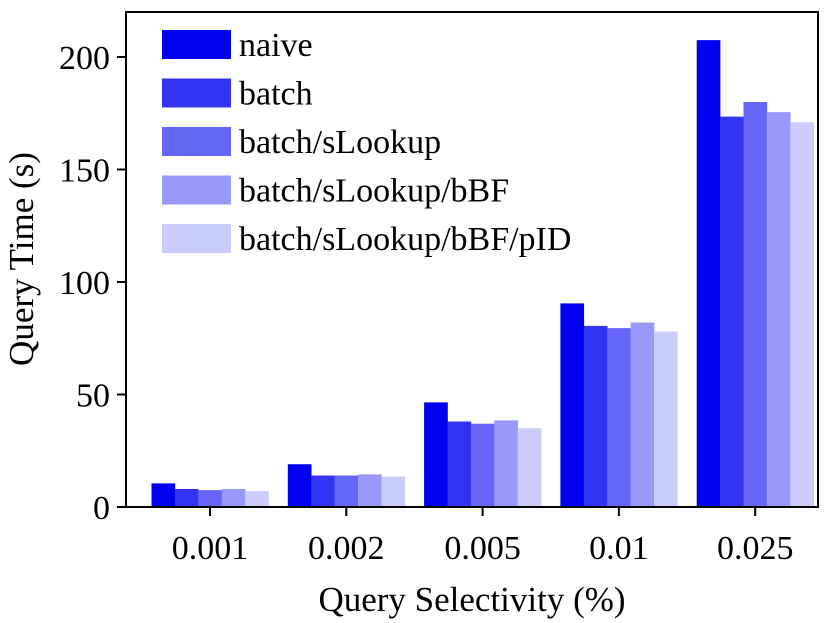  I want to click on bar-batch-slookup-bbf-0.002, so click(370, 491).